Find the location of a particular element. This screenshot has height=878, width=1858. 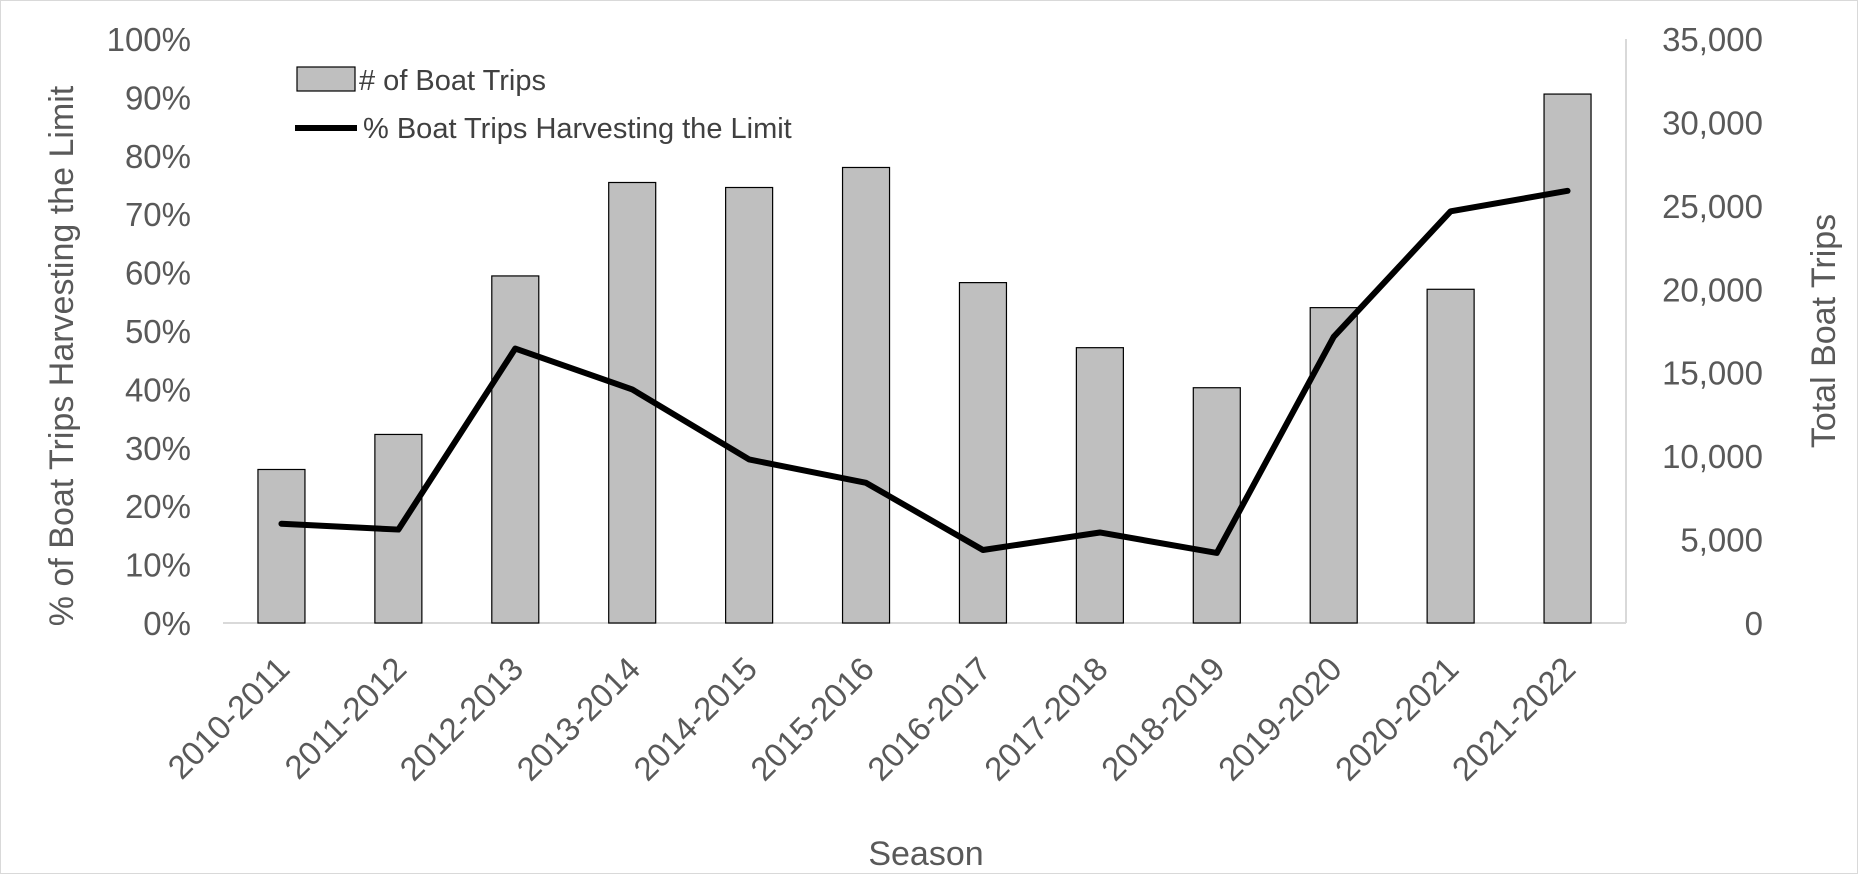

y-tick-left: 30% is located at coordinates (158, 448).